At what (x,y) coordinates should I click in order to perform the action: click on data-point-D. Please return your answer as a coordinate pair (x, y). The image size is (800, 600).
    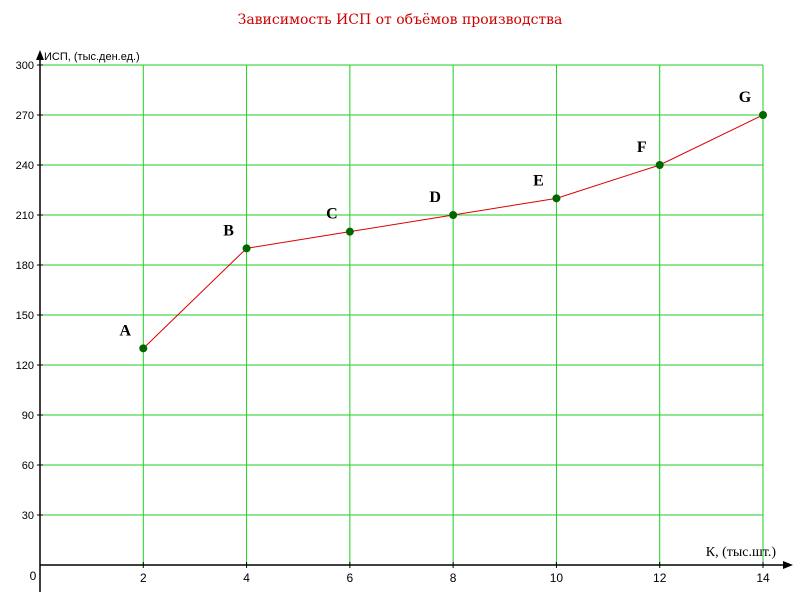
    Looking at the image, I should click on (453, 215).